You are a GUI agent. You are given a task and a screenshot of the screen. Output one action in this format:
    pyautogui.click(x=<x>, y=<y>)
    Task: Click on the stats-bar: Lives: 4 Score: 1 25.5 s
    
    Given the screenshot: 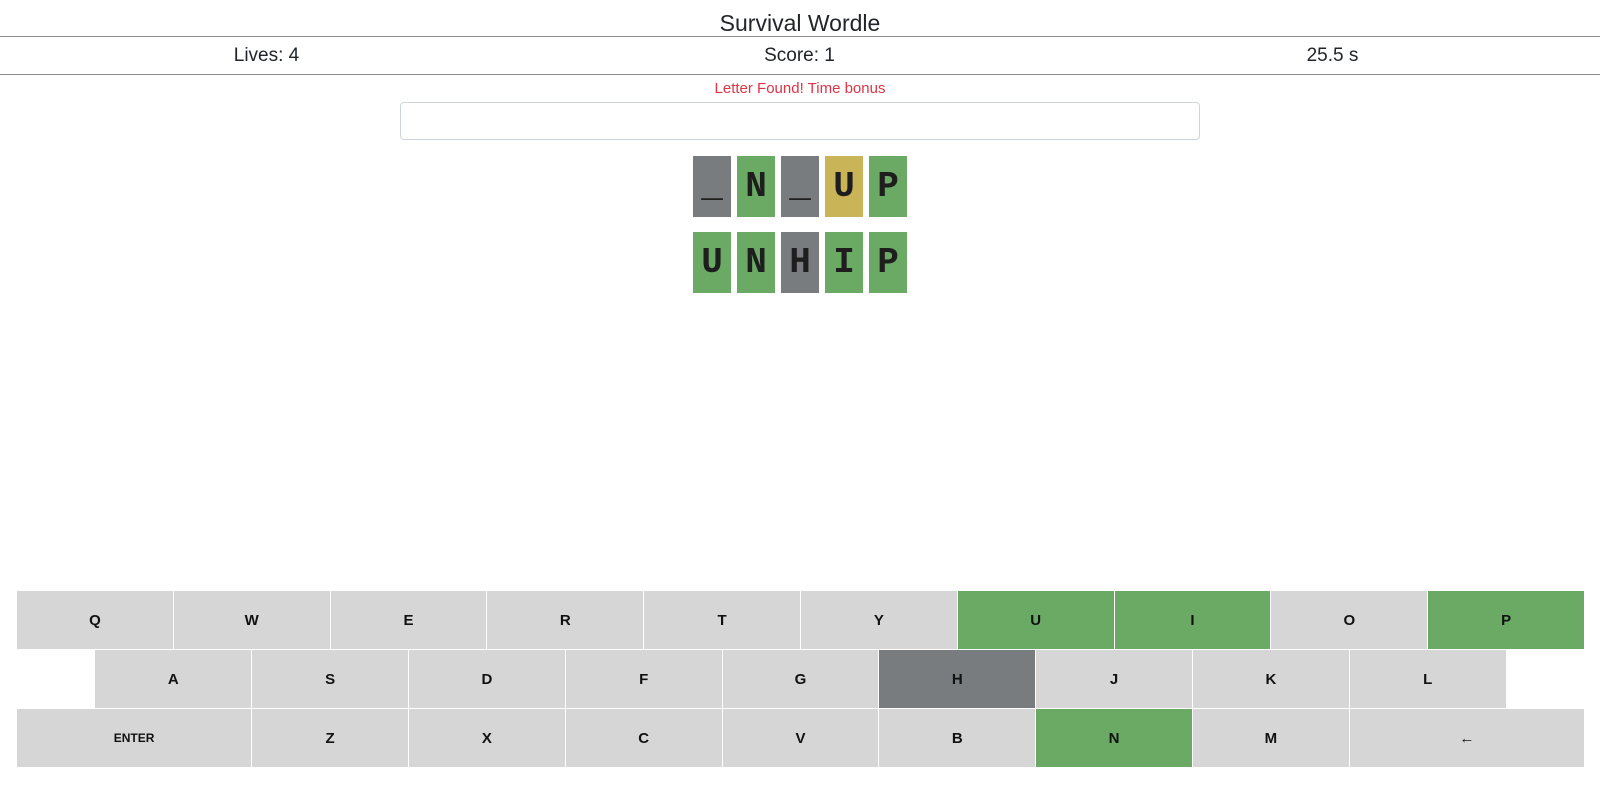 What is the action you would take?
    pyautogui.click(x=800, y=56)
    